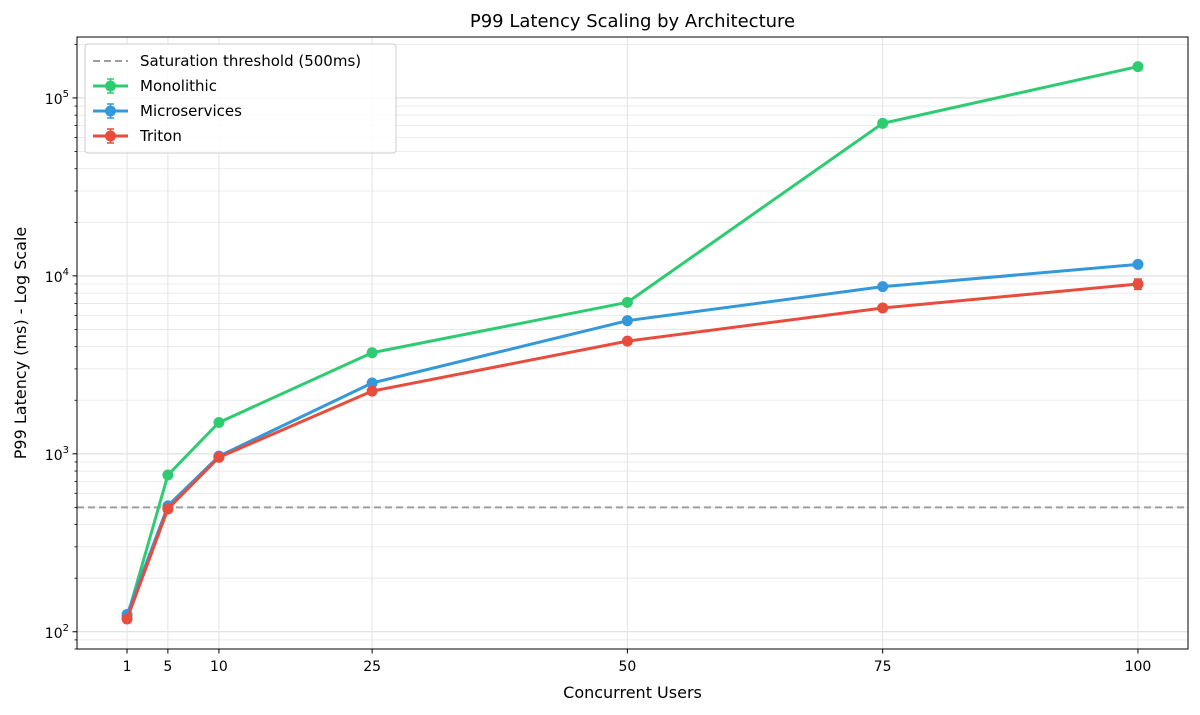  I want to click on y-tick-label: 10³, so click(57, 454).